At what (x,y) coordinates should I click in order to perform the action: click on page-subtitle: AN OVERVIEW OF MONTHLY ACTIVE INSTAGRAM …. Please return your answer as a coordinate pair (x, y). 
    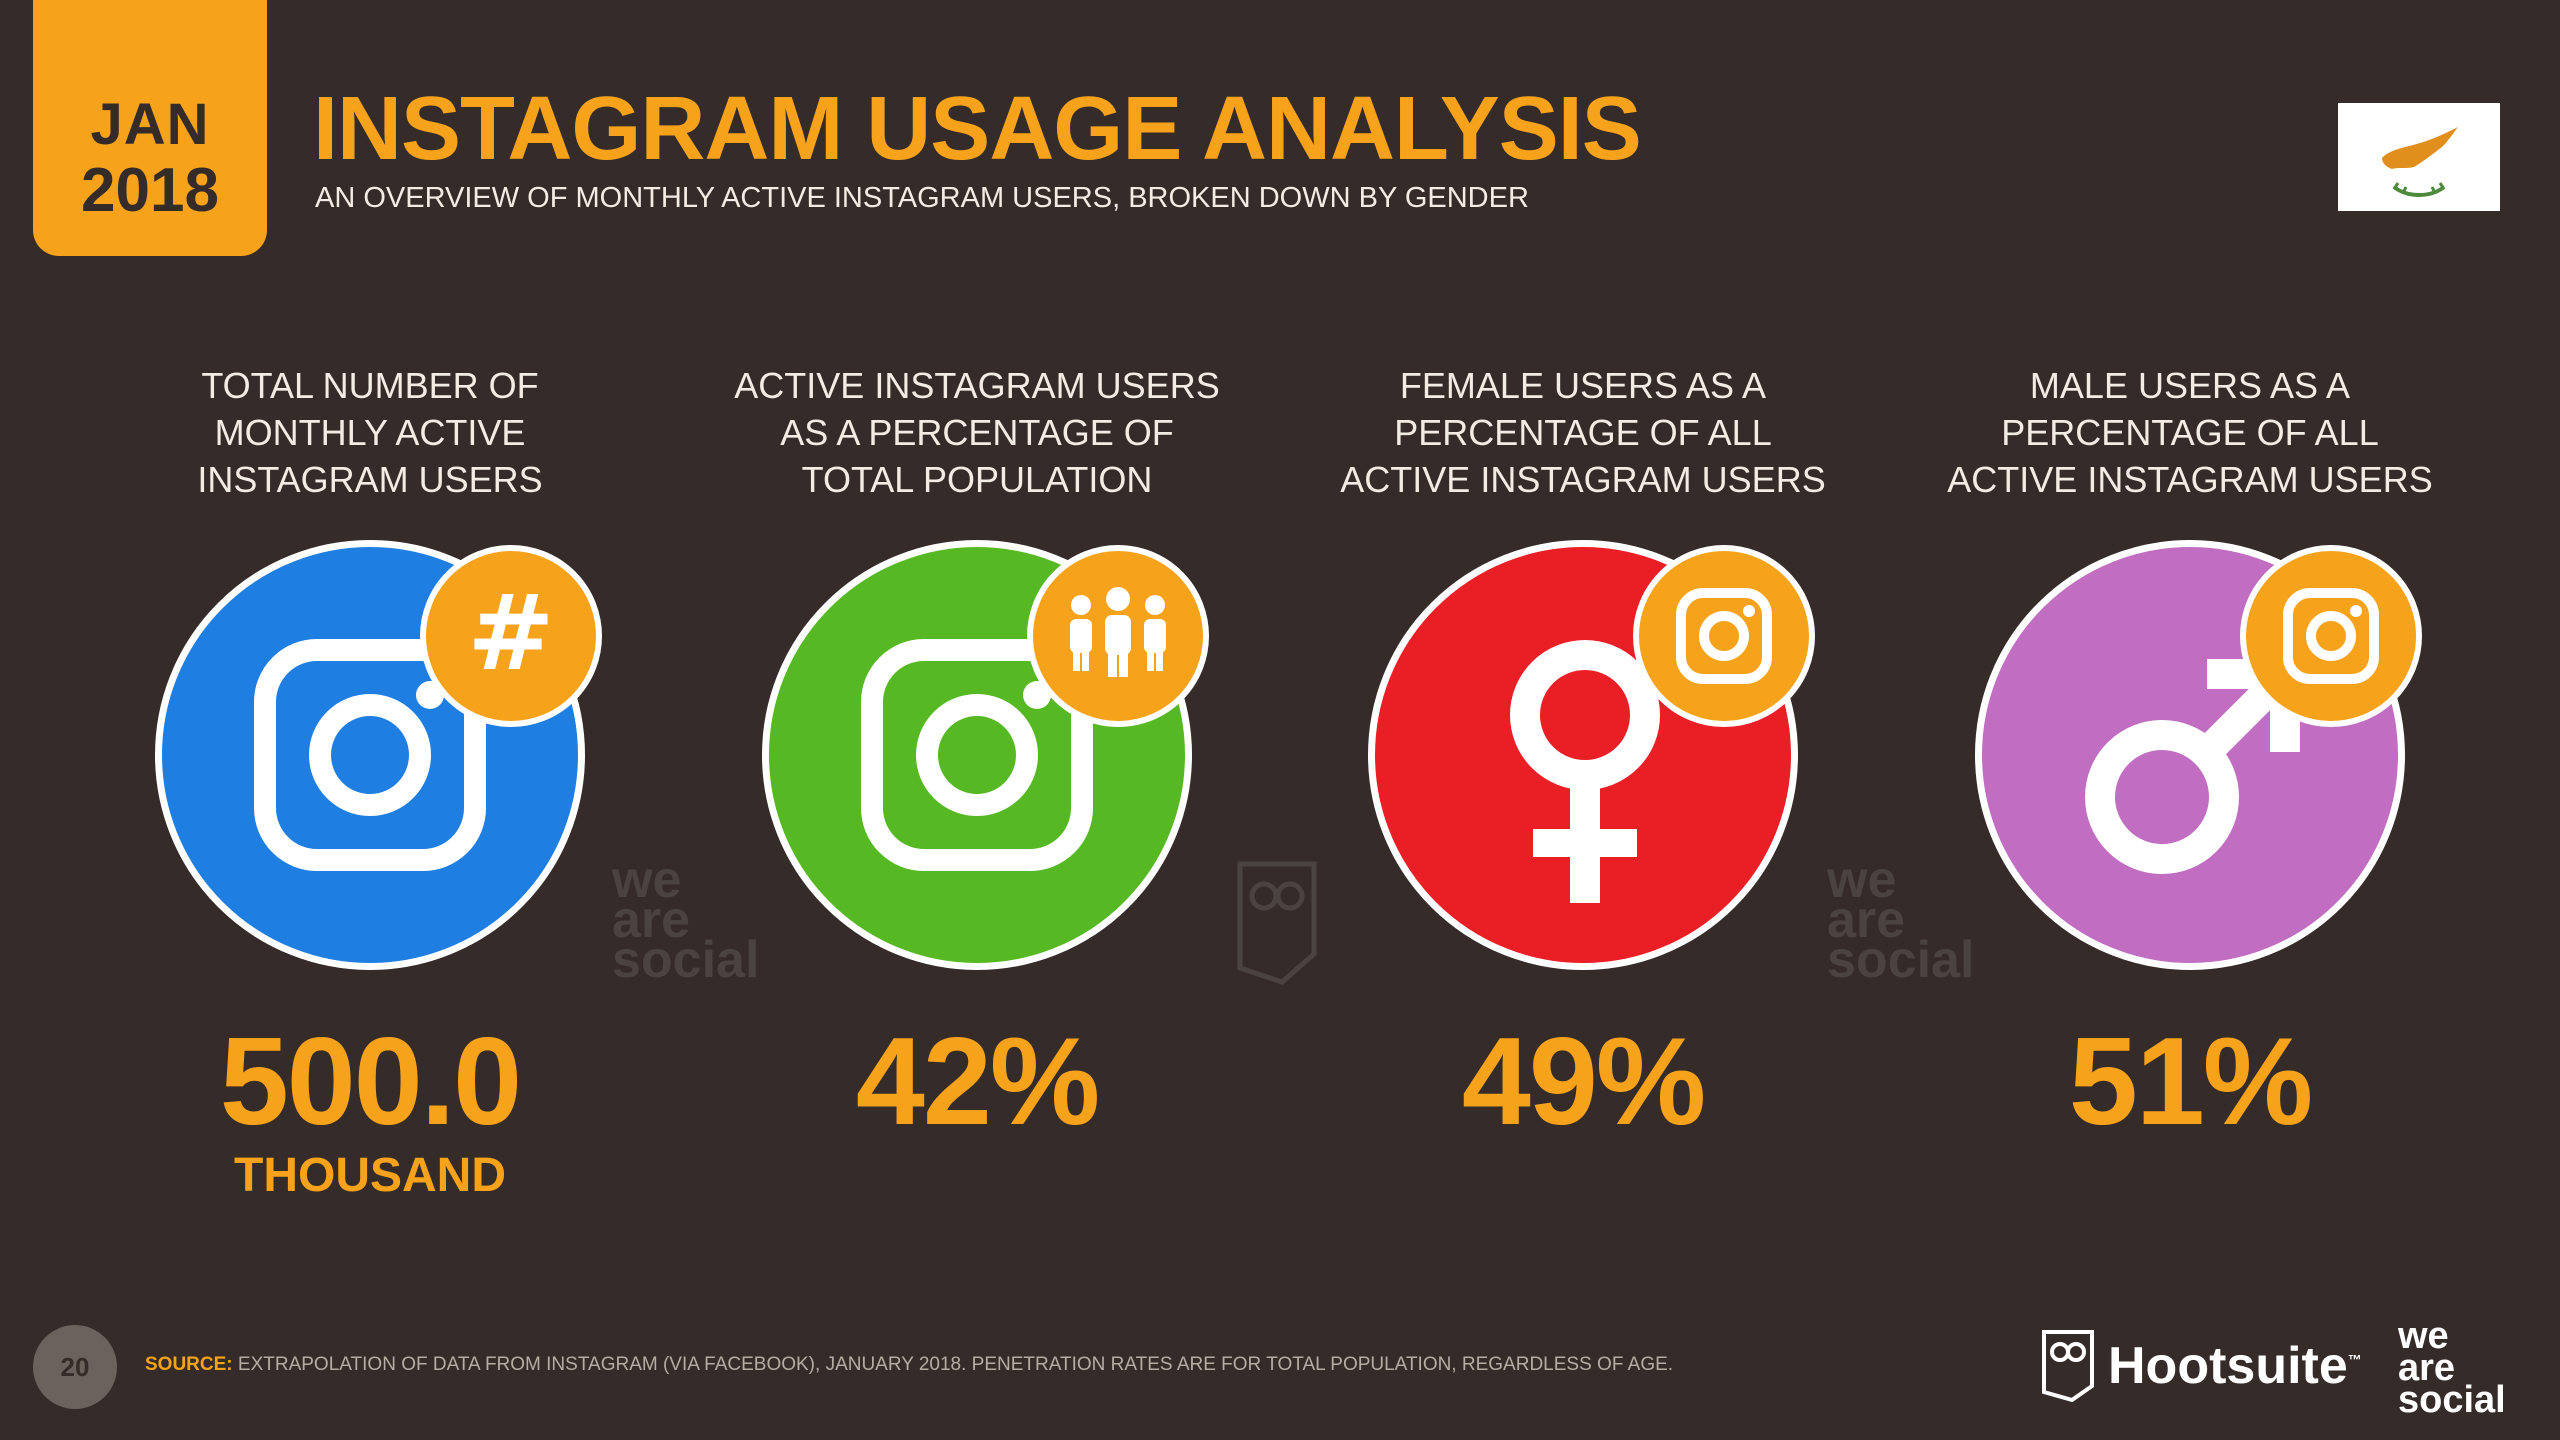
    Looking at the image, I should click on (922, 198).